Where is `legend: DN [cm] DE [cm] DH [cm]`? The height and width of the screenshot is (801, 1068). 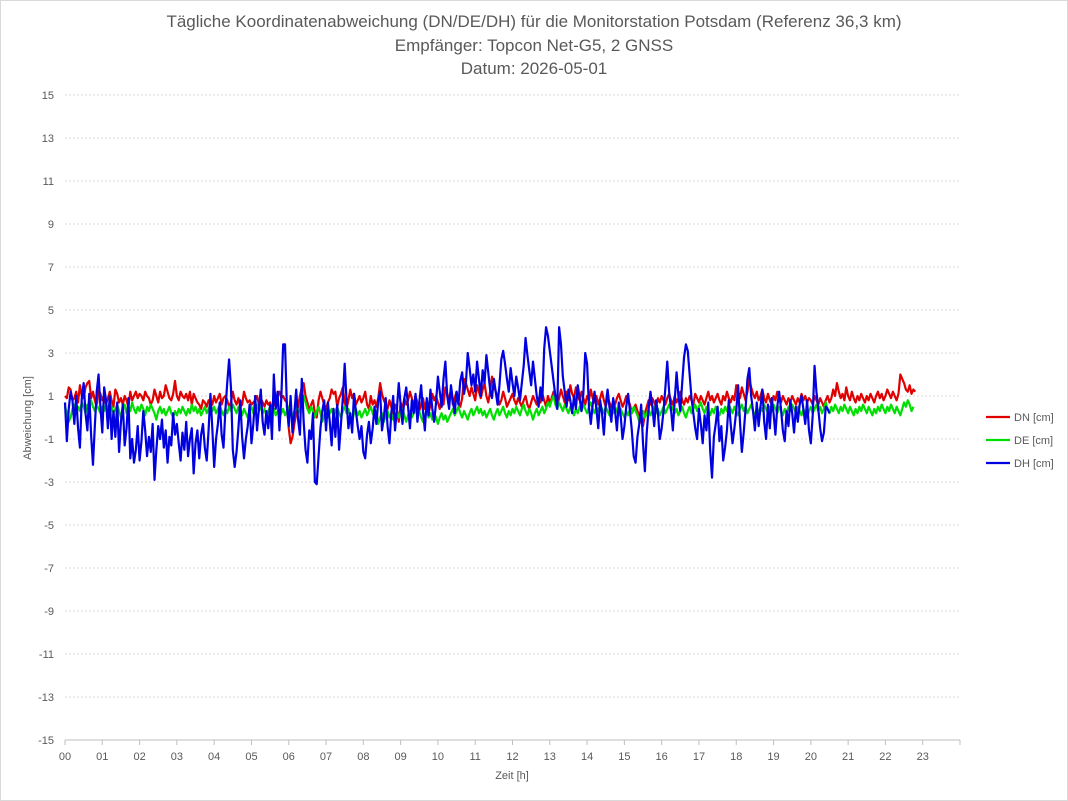
legend: DN [cm] DE [cm] DH [cm] is located at coordinates (1020, 441).